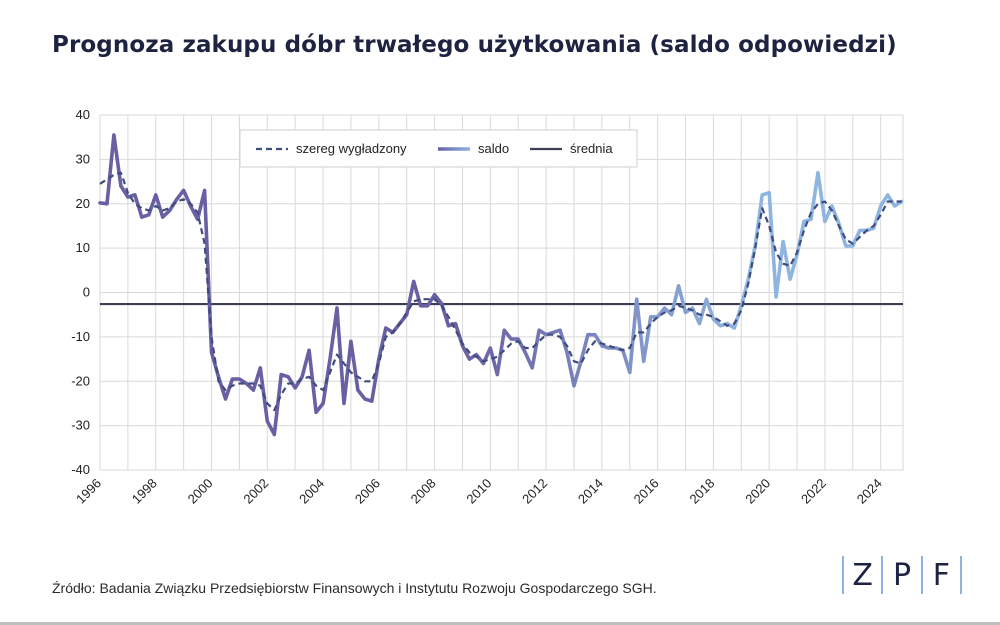  I want to click on chart-legend: szereg wygładzony saldo średnia, so click(438, 148).